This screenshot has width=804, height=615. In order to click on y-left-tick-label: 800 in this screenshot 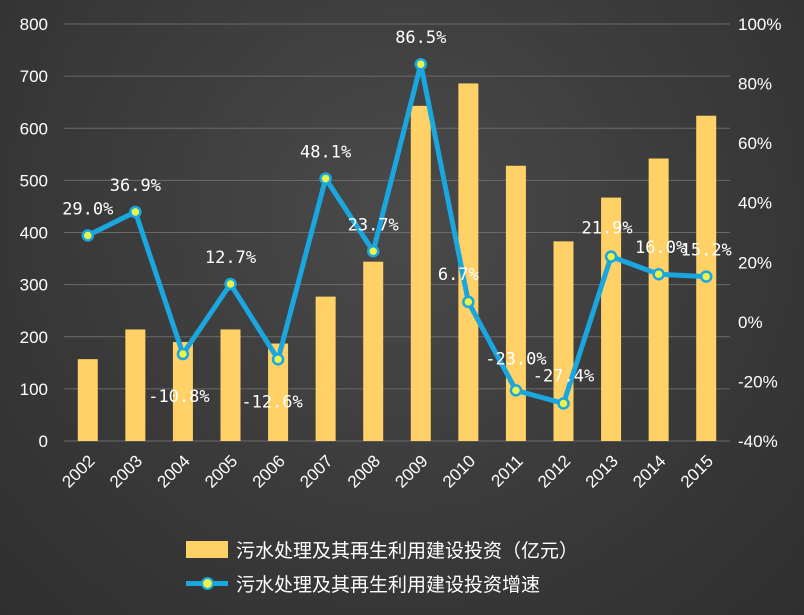, I will do `click(34, 24)`.